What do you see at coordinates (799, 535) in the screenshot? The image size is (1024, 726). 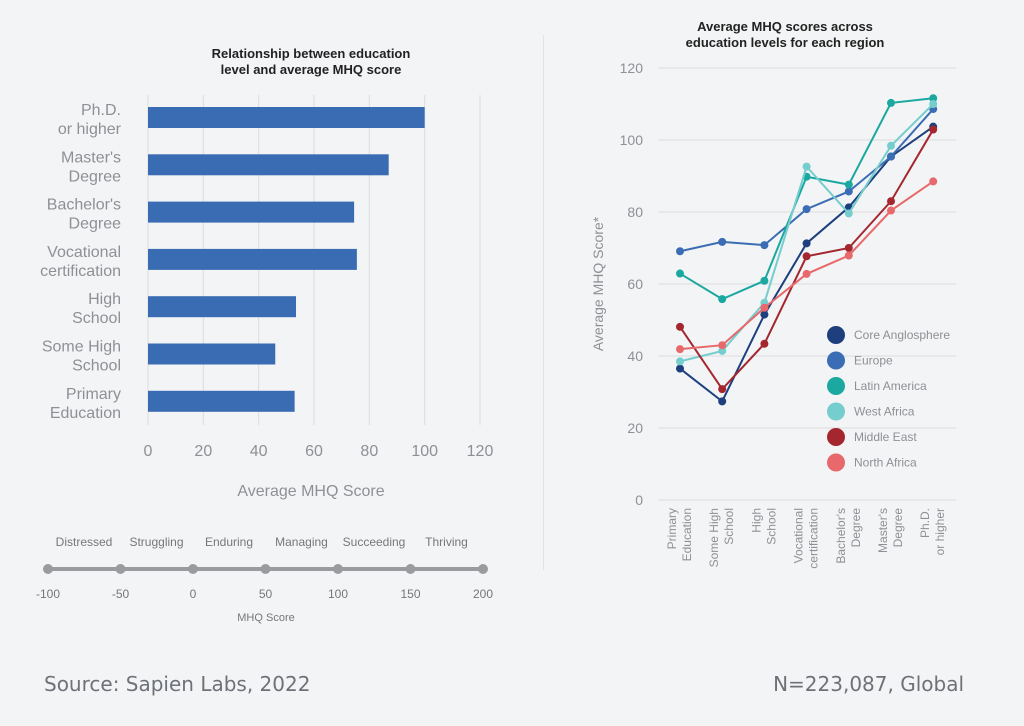 I see `x-category-label: Vocational` at bounding box center [799, 535].